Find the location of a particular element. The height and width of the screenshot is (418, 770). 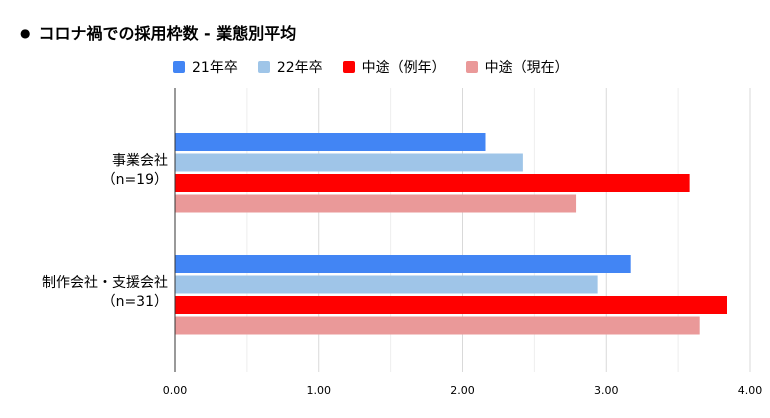

x-tick-label: 4.00 is located at coordinates (750, 390).